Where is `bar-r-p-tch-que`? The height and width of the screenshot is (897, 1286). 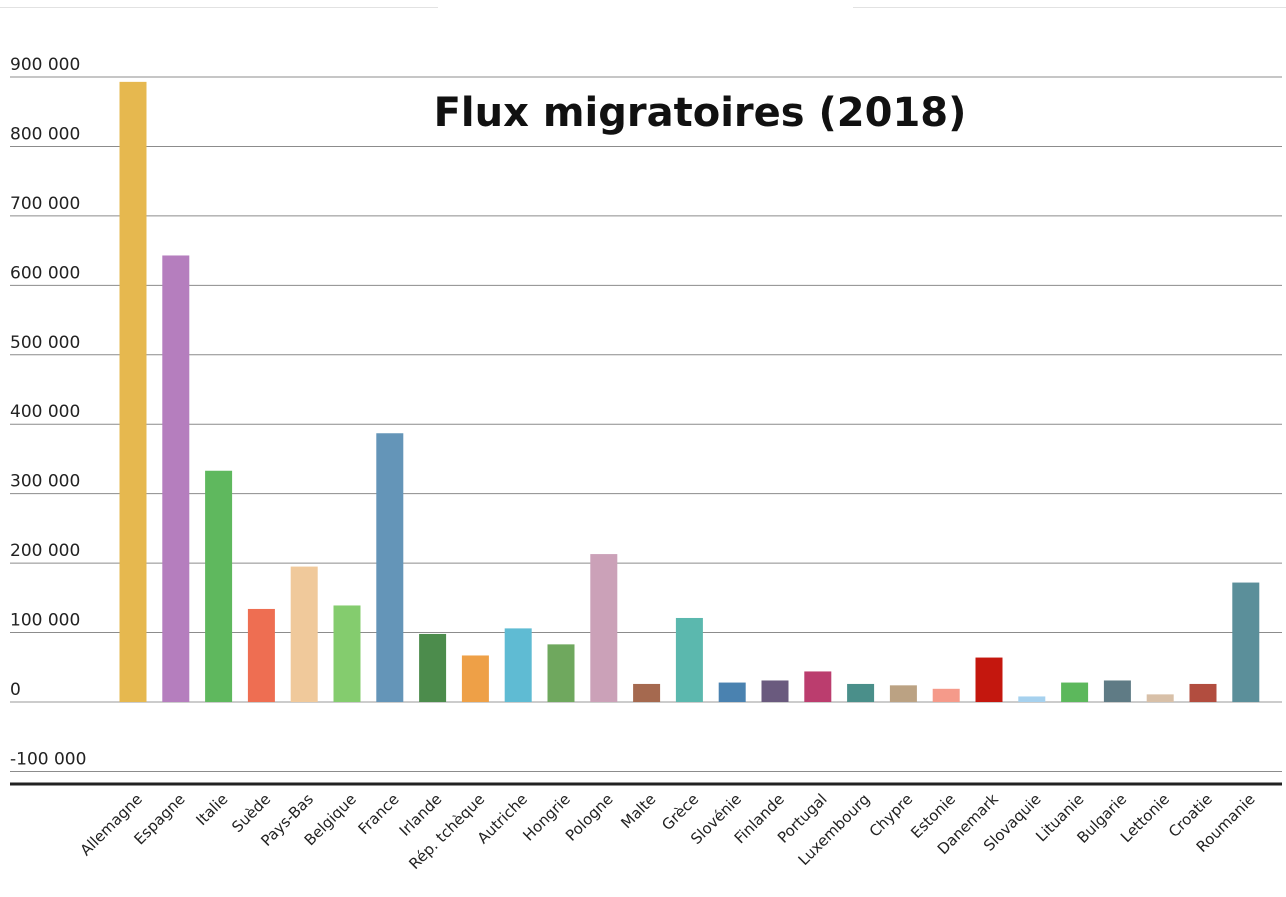 bar-r-p-tch-que is located at coordinates (475, 678).